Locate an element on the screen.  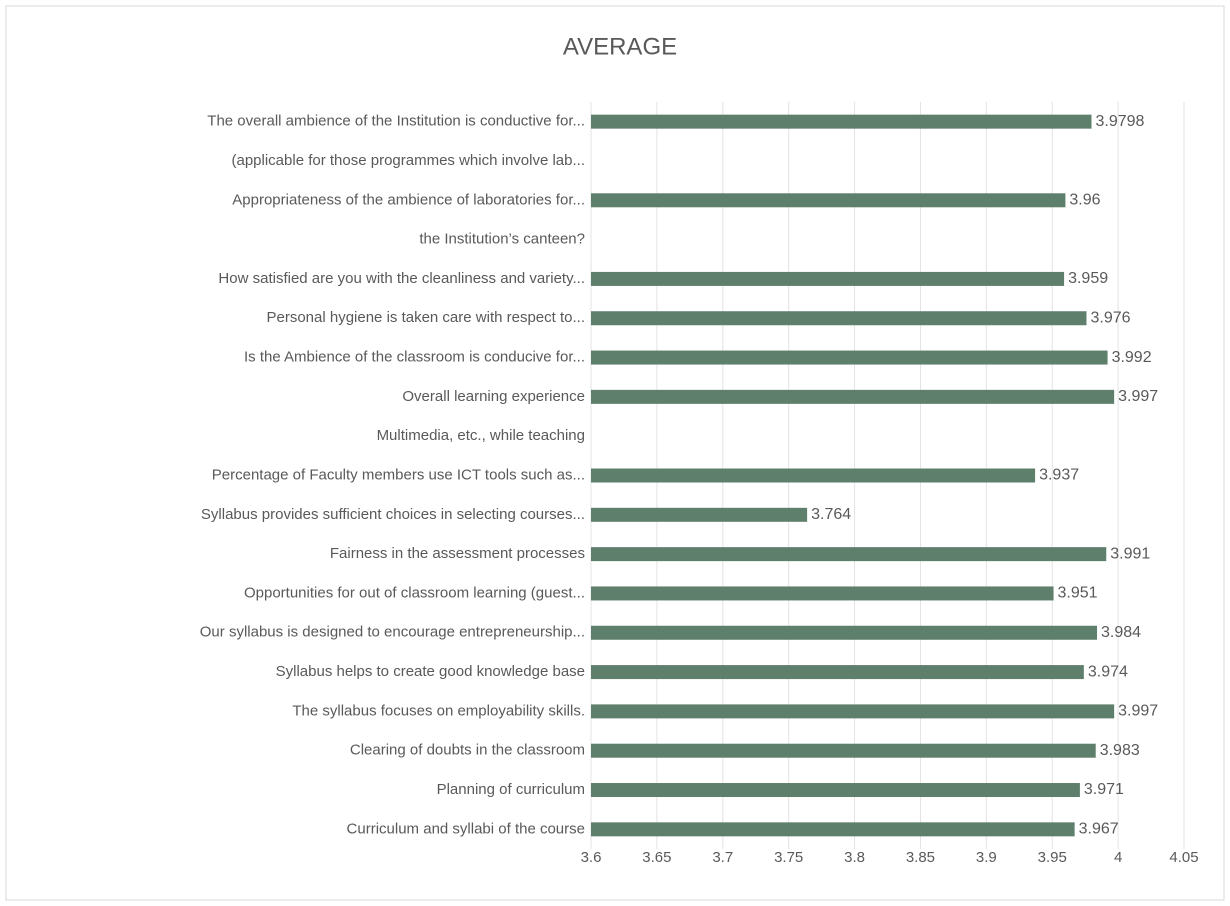
value-label: 3.974 is located at coordinates (1108, 671).